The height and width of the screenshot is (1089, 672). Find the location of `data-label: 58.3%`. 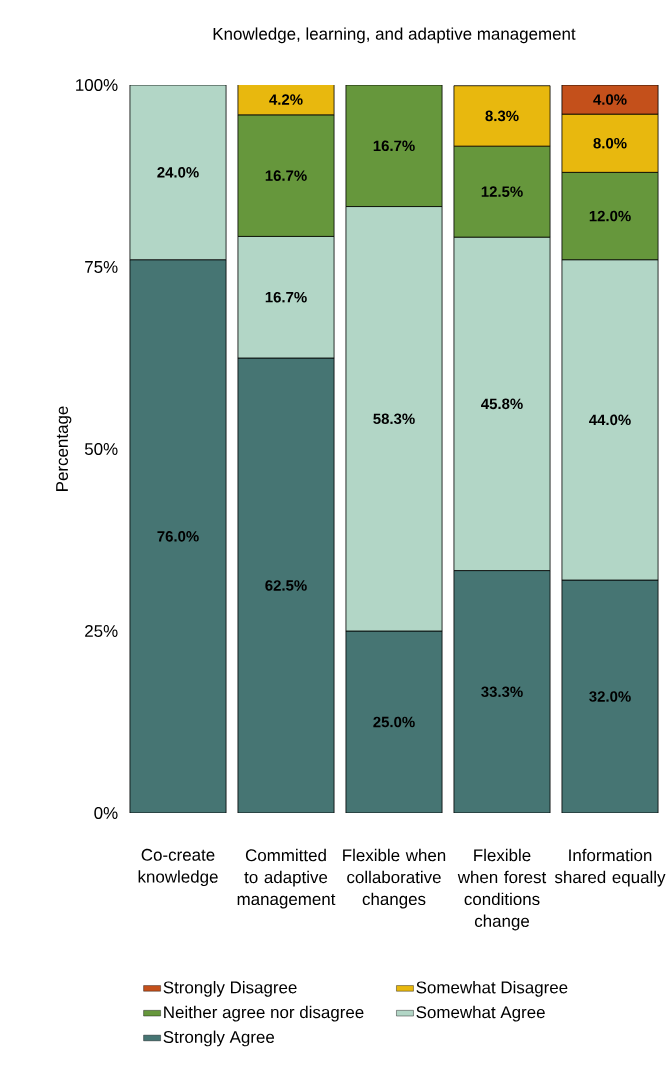

data-label: 58.3% is located at coordinates (394, 419).